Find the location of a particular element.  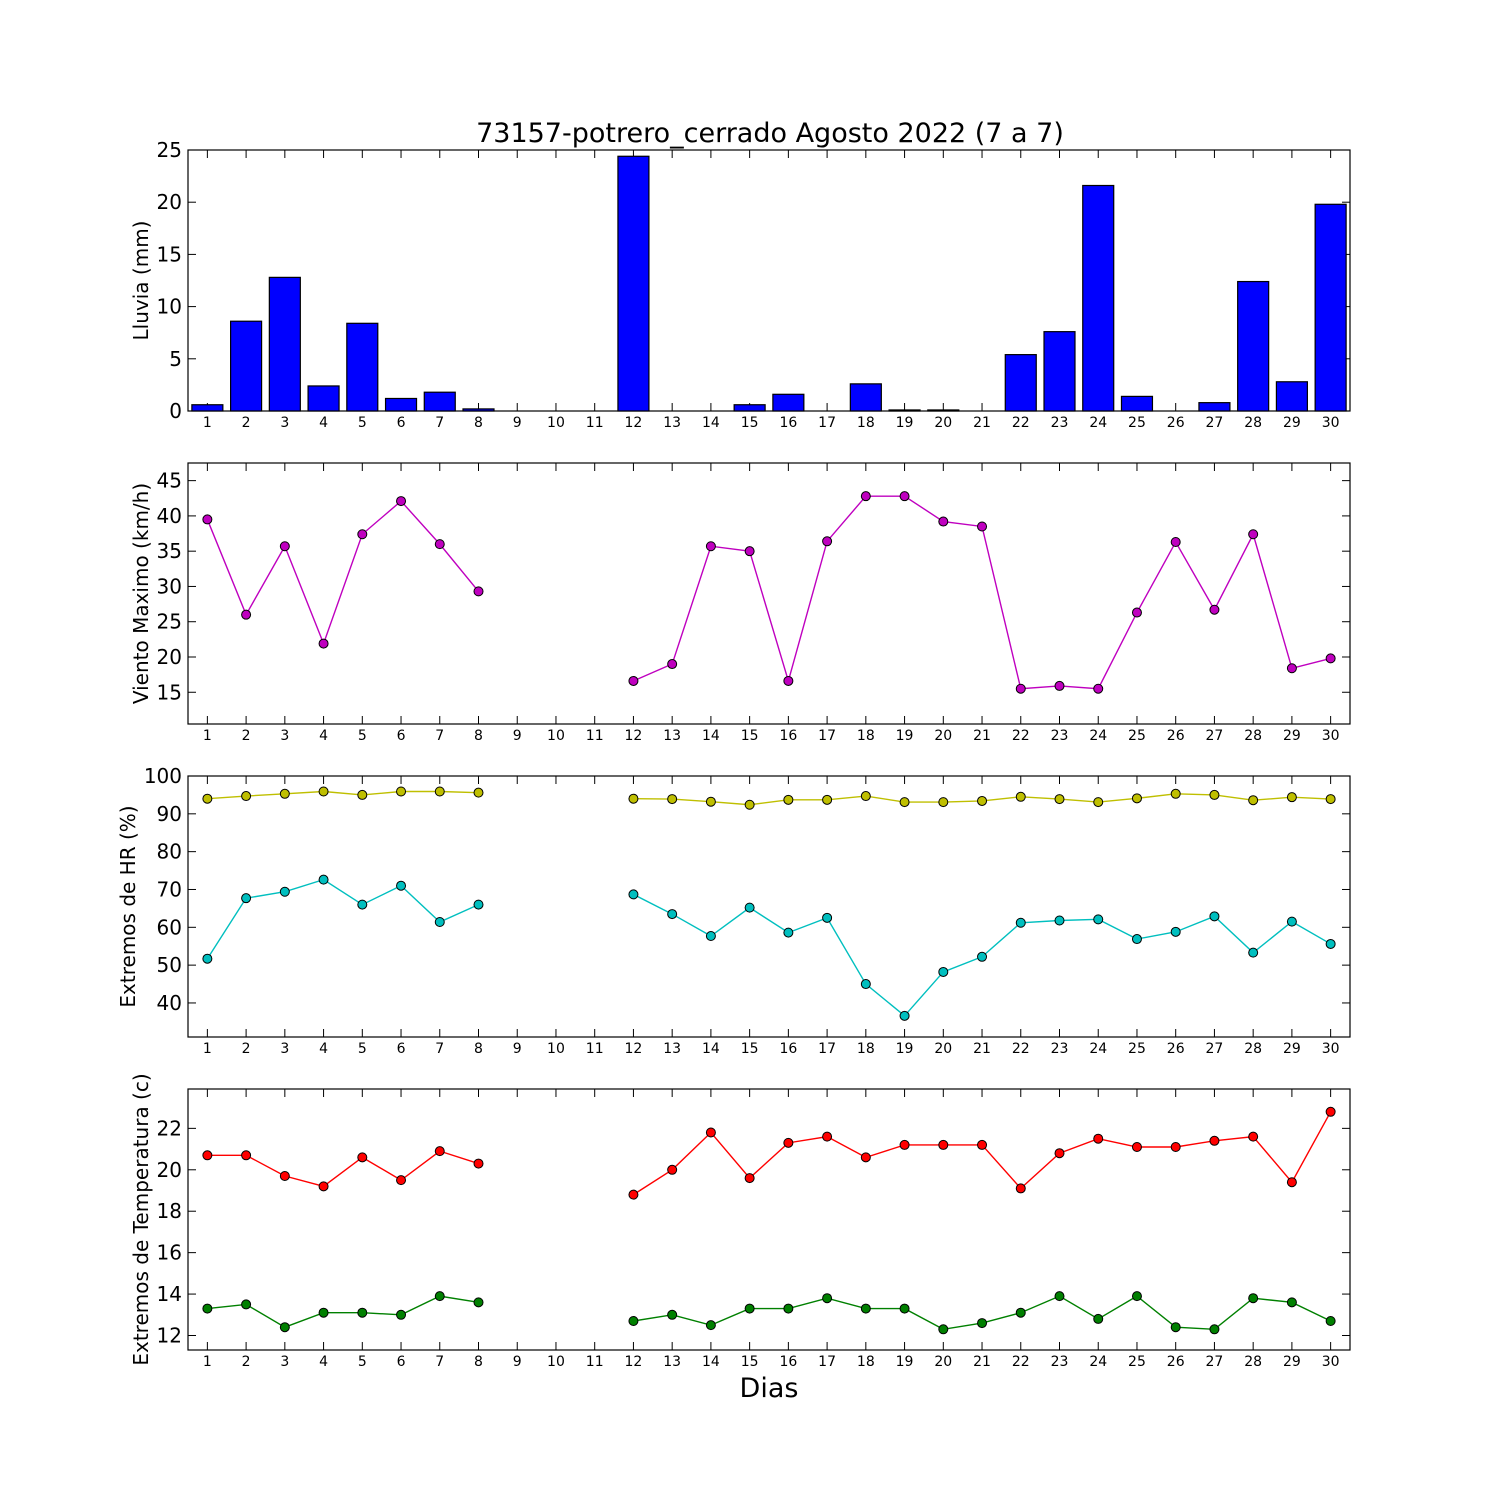

x-tick-label: 2 is located at coordinates (246, 736).